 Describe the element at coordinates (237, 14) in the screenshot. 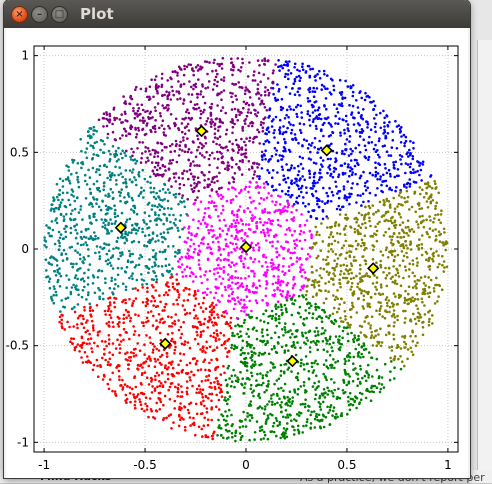

I see `title-bar: × – □ Plot` at that location.